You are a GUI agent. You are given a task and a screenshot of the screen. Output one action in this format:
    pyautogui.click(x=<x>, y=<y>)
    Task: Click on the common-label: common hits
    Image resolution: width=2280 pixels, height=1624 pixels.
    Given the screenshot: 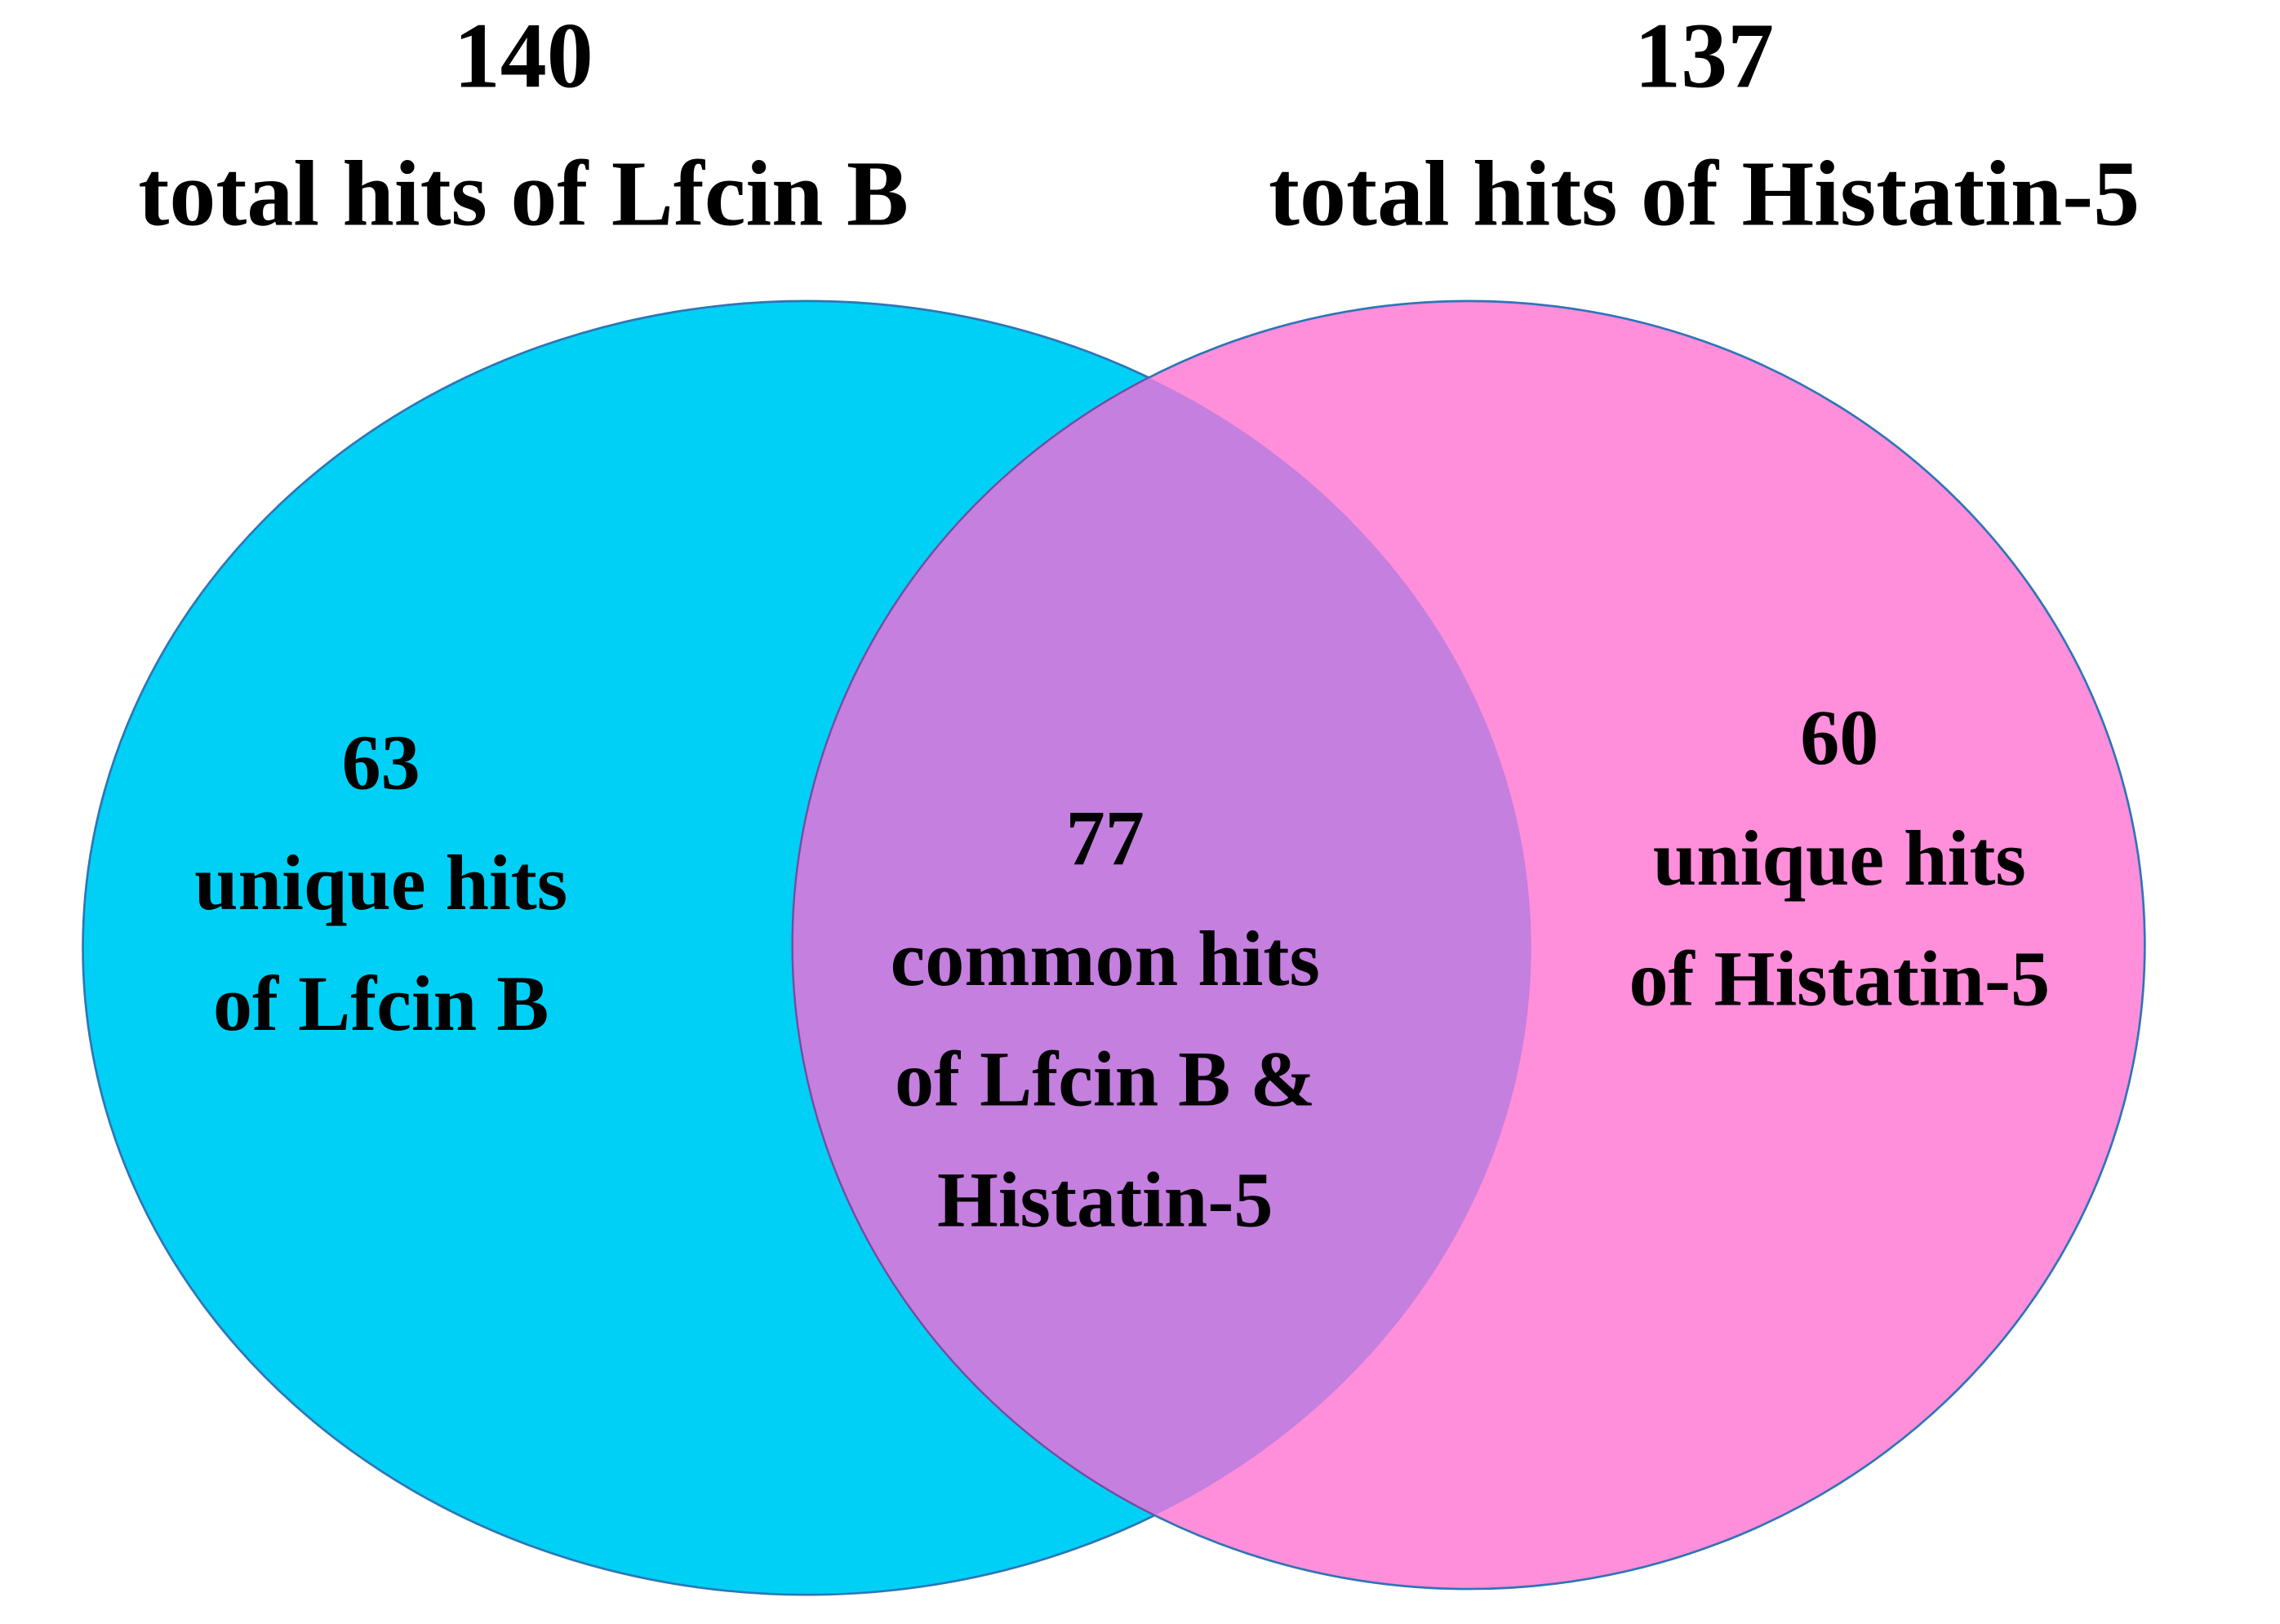 What is the action you would take?
    pyautogui.click(x=1106, y=958)
    